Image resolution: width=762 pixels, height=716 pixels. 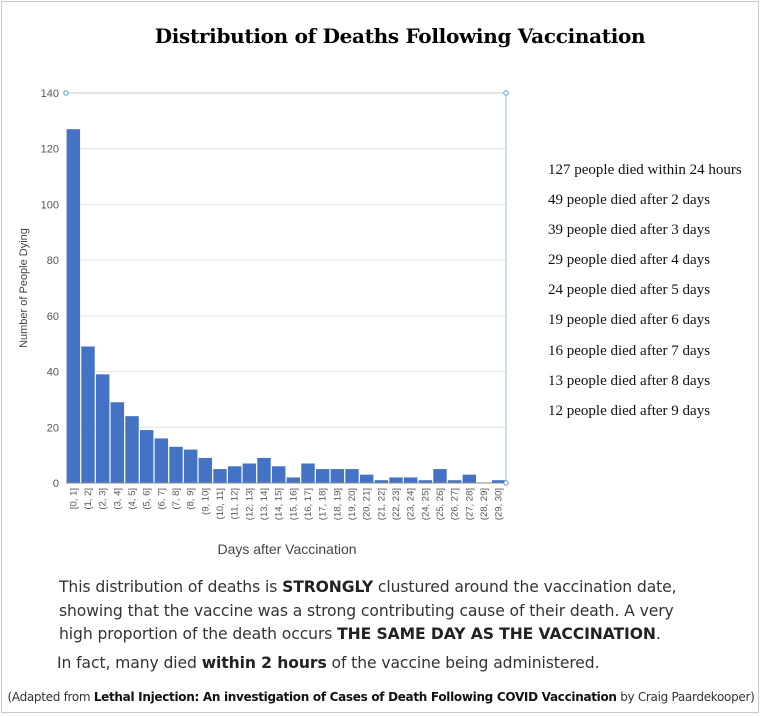 What do you see at coordinates (129, 663) in the screenshot?
I see `paragraph-text: In fact, many died` at bounding box center [129, 663].